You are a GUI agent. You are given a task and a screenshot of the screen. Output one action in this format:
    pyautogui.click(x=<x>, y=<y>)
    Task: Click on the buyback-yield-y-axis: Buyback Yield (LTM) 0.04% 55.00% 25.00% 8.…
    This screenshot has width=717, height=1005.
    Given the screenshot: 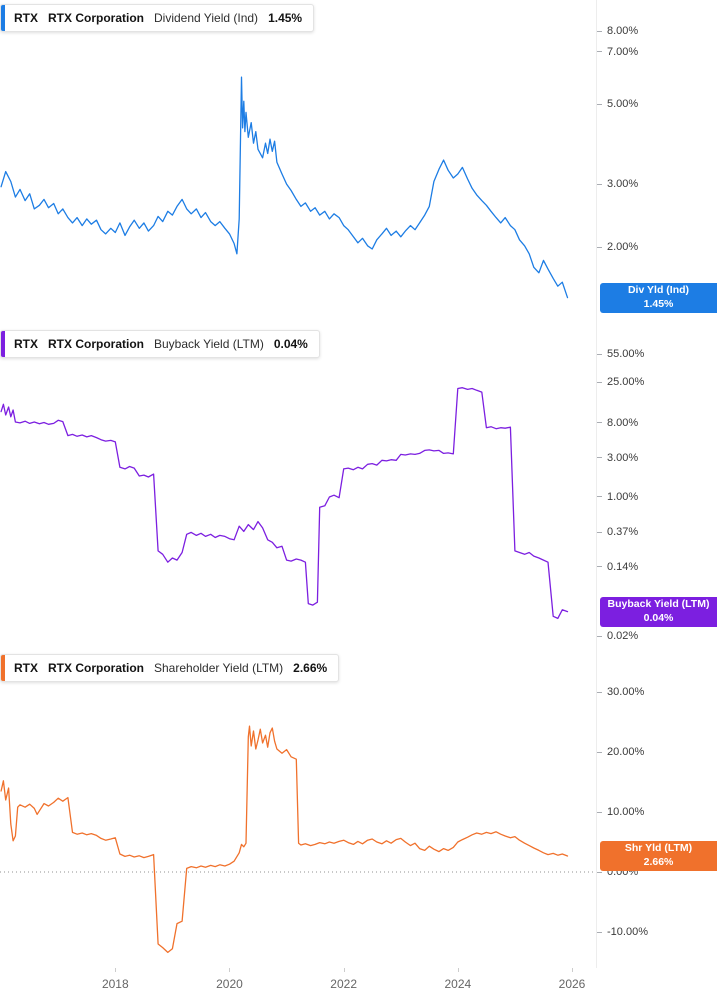 What is the action you would take?
    pyautogui.click(x=657, y=486)
    